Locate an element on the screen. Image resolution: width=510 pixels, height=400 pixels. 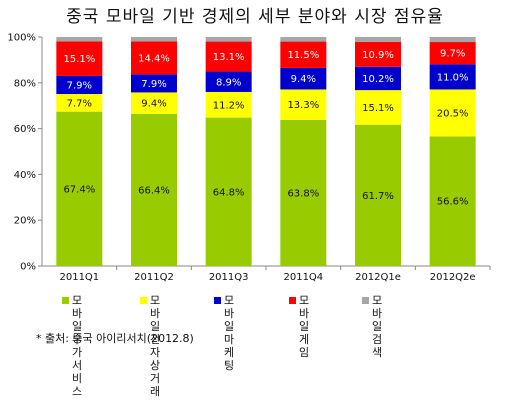
data-label: 8.9% is located at coordinates (228, 82).